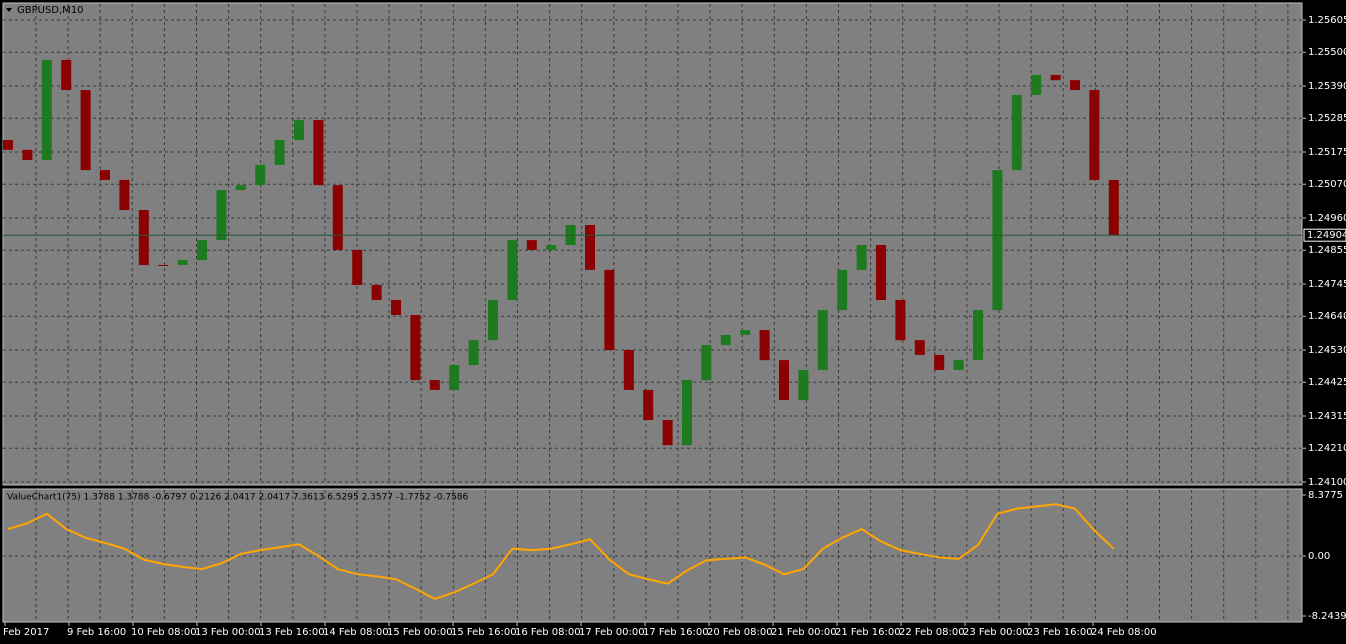  Describe the element at coordinates (1327, 382) in the screenshot. I see `y-tick-label: 1.24425` at that location.